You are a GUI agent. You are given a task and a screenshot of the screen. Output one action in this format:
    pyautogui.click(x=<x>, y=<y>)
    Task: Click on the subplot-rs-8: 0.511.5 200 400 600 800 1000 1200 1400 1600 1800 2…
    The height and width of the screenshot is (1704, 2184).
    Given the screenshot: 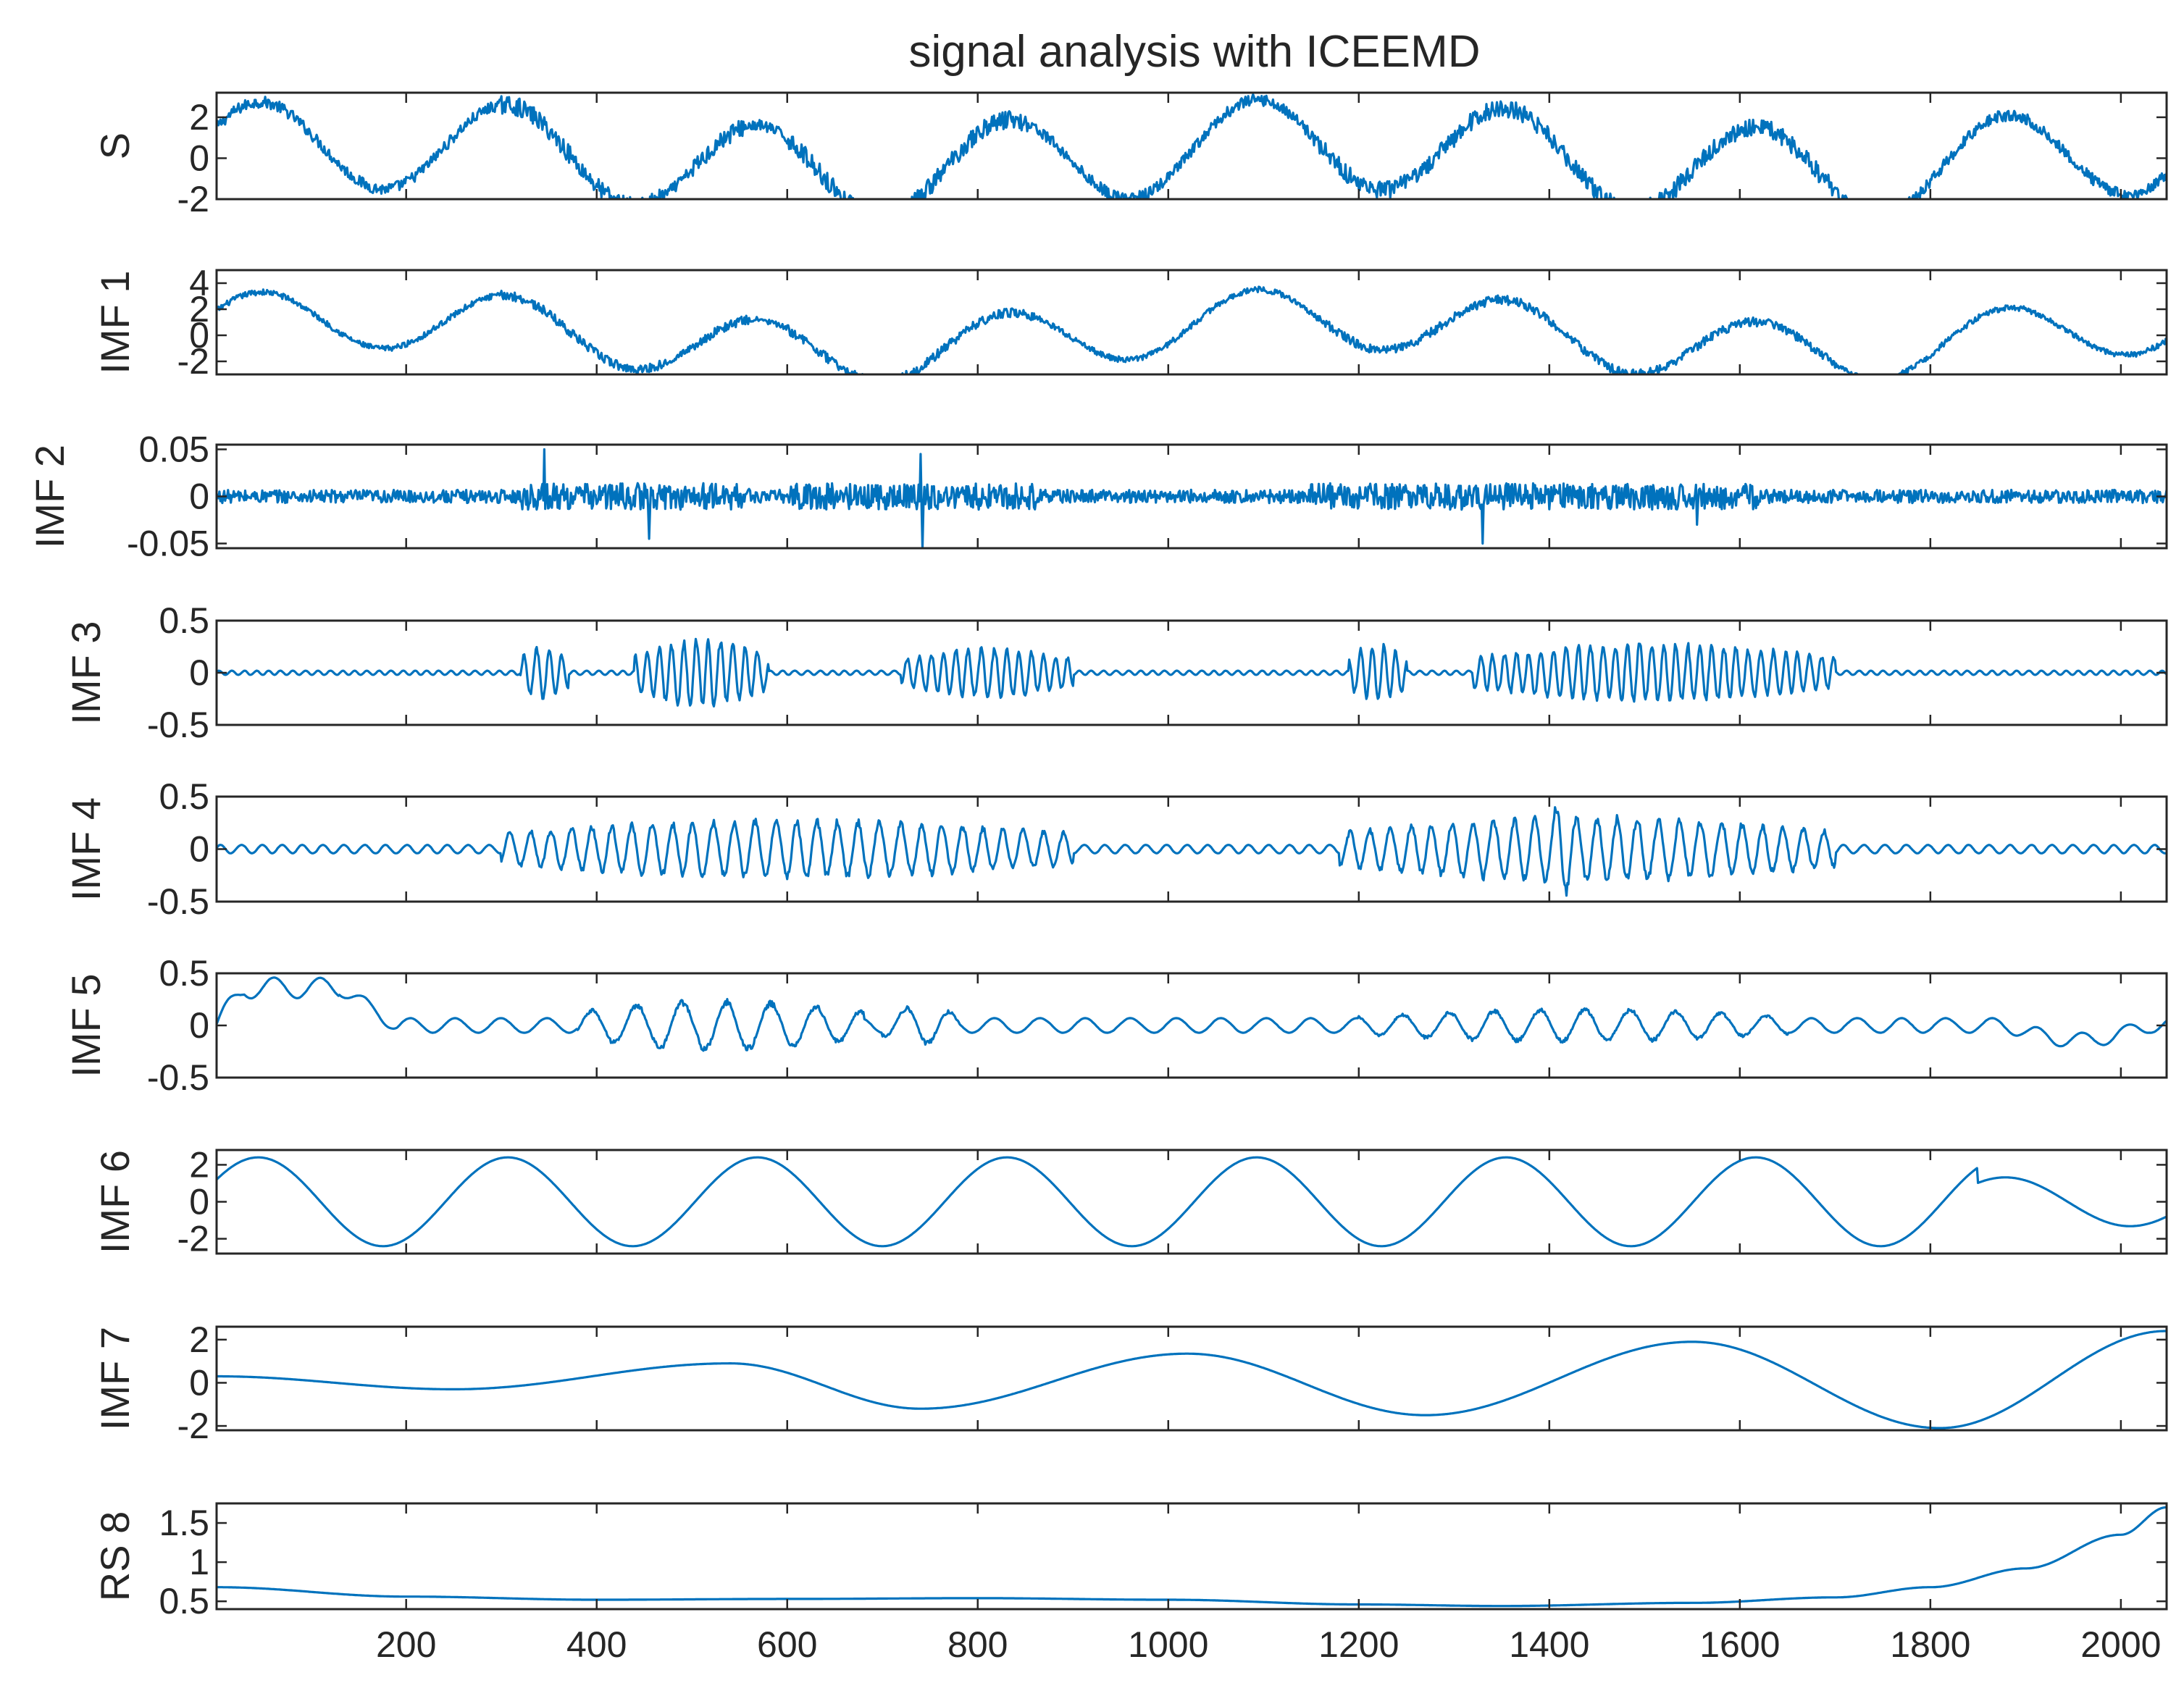 What is the action you would take?
    pyautogui.click(x=1130, y=1583)
    